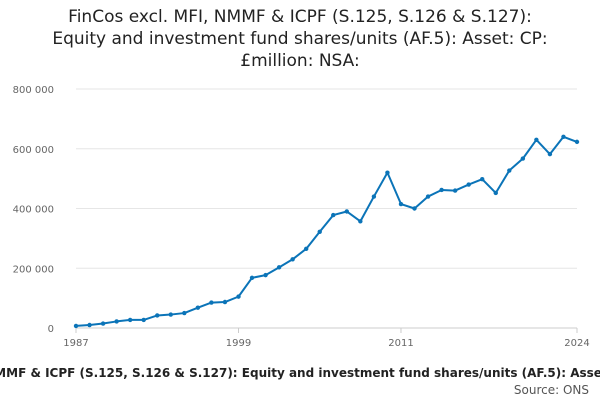 Image resolution: width=600 pixels, height=400 pixels. Describe the element at coordinates (33, 269) in the screenshot. I see `y-tick-label: 200 000` at that location.